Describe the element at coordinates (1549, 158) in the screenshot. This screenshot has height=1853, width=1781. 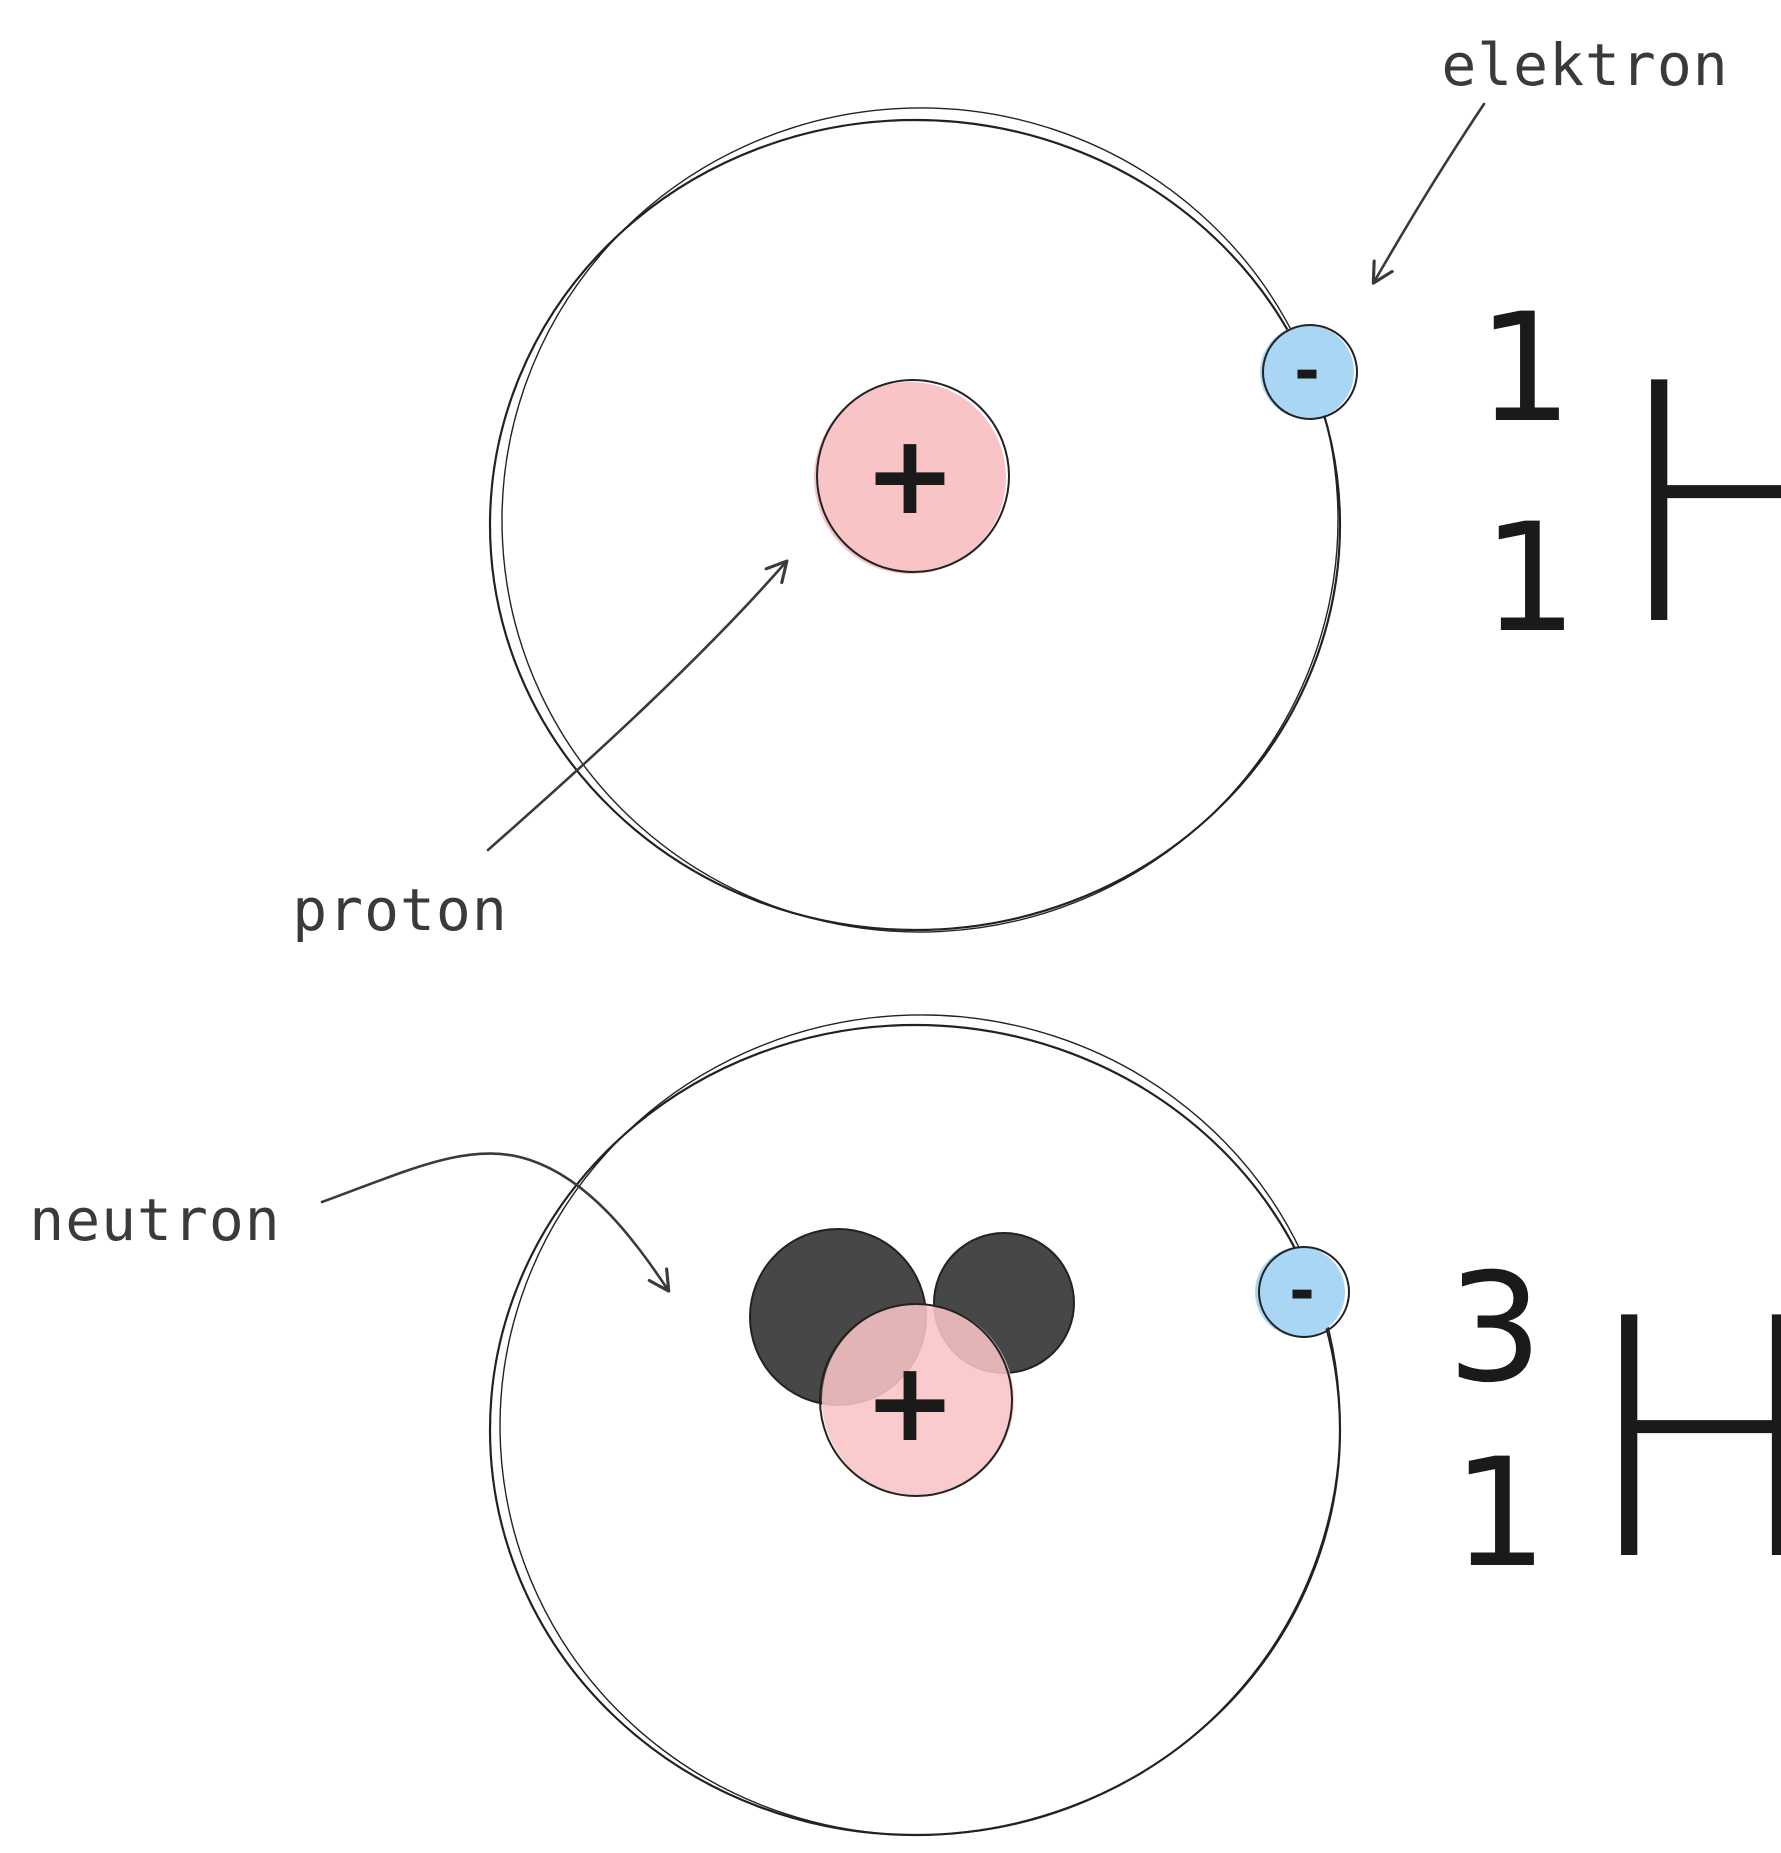
I see `electron-label-group: elektron` at that location.